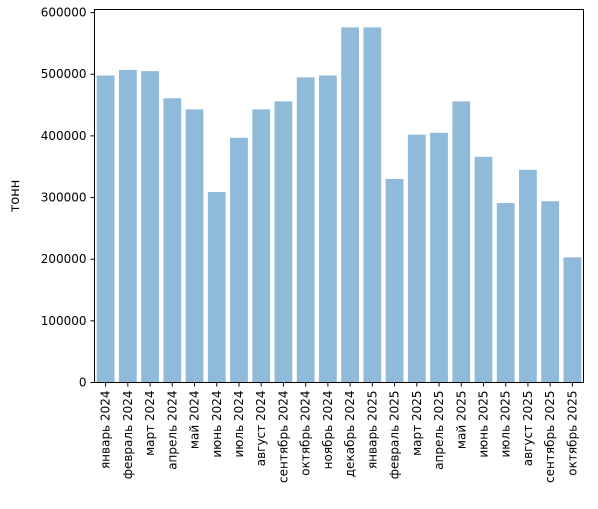 The image size is (598, 509). What do you see at coordinates (239, 424) in the screenshot?
I see `x-tick-label: июль 2024` at bounding box center [239, 424].